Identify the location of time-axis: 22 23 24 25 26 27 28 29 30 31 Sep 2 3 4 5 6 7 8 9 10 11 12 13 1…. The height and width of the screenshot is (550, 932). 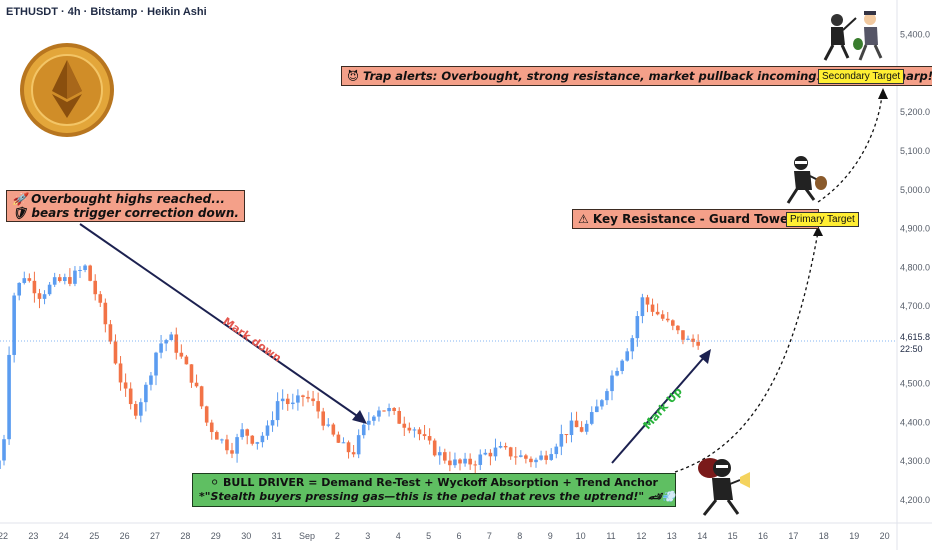
(445, 536).